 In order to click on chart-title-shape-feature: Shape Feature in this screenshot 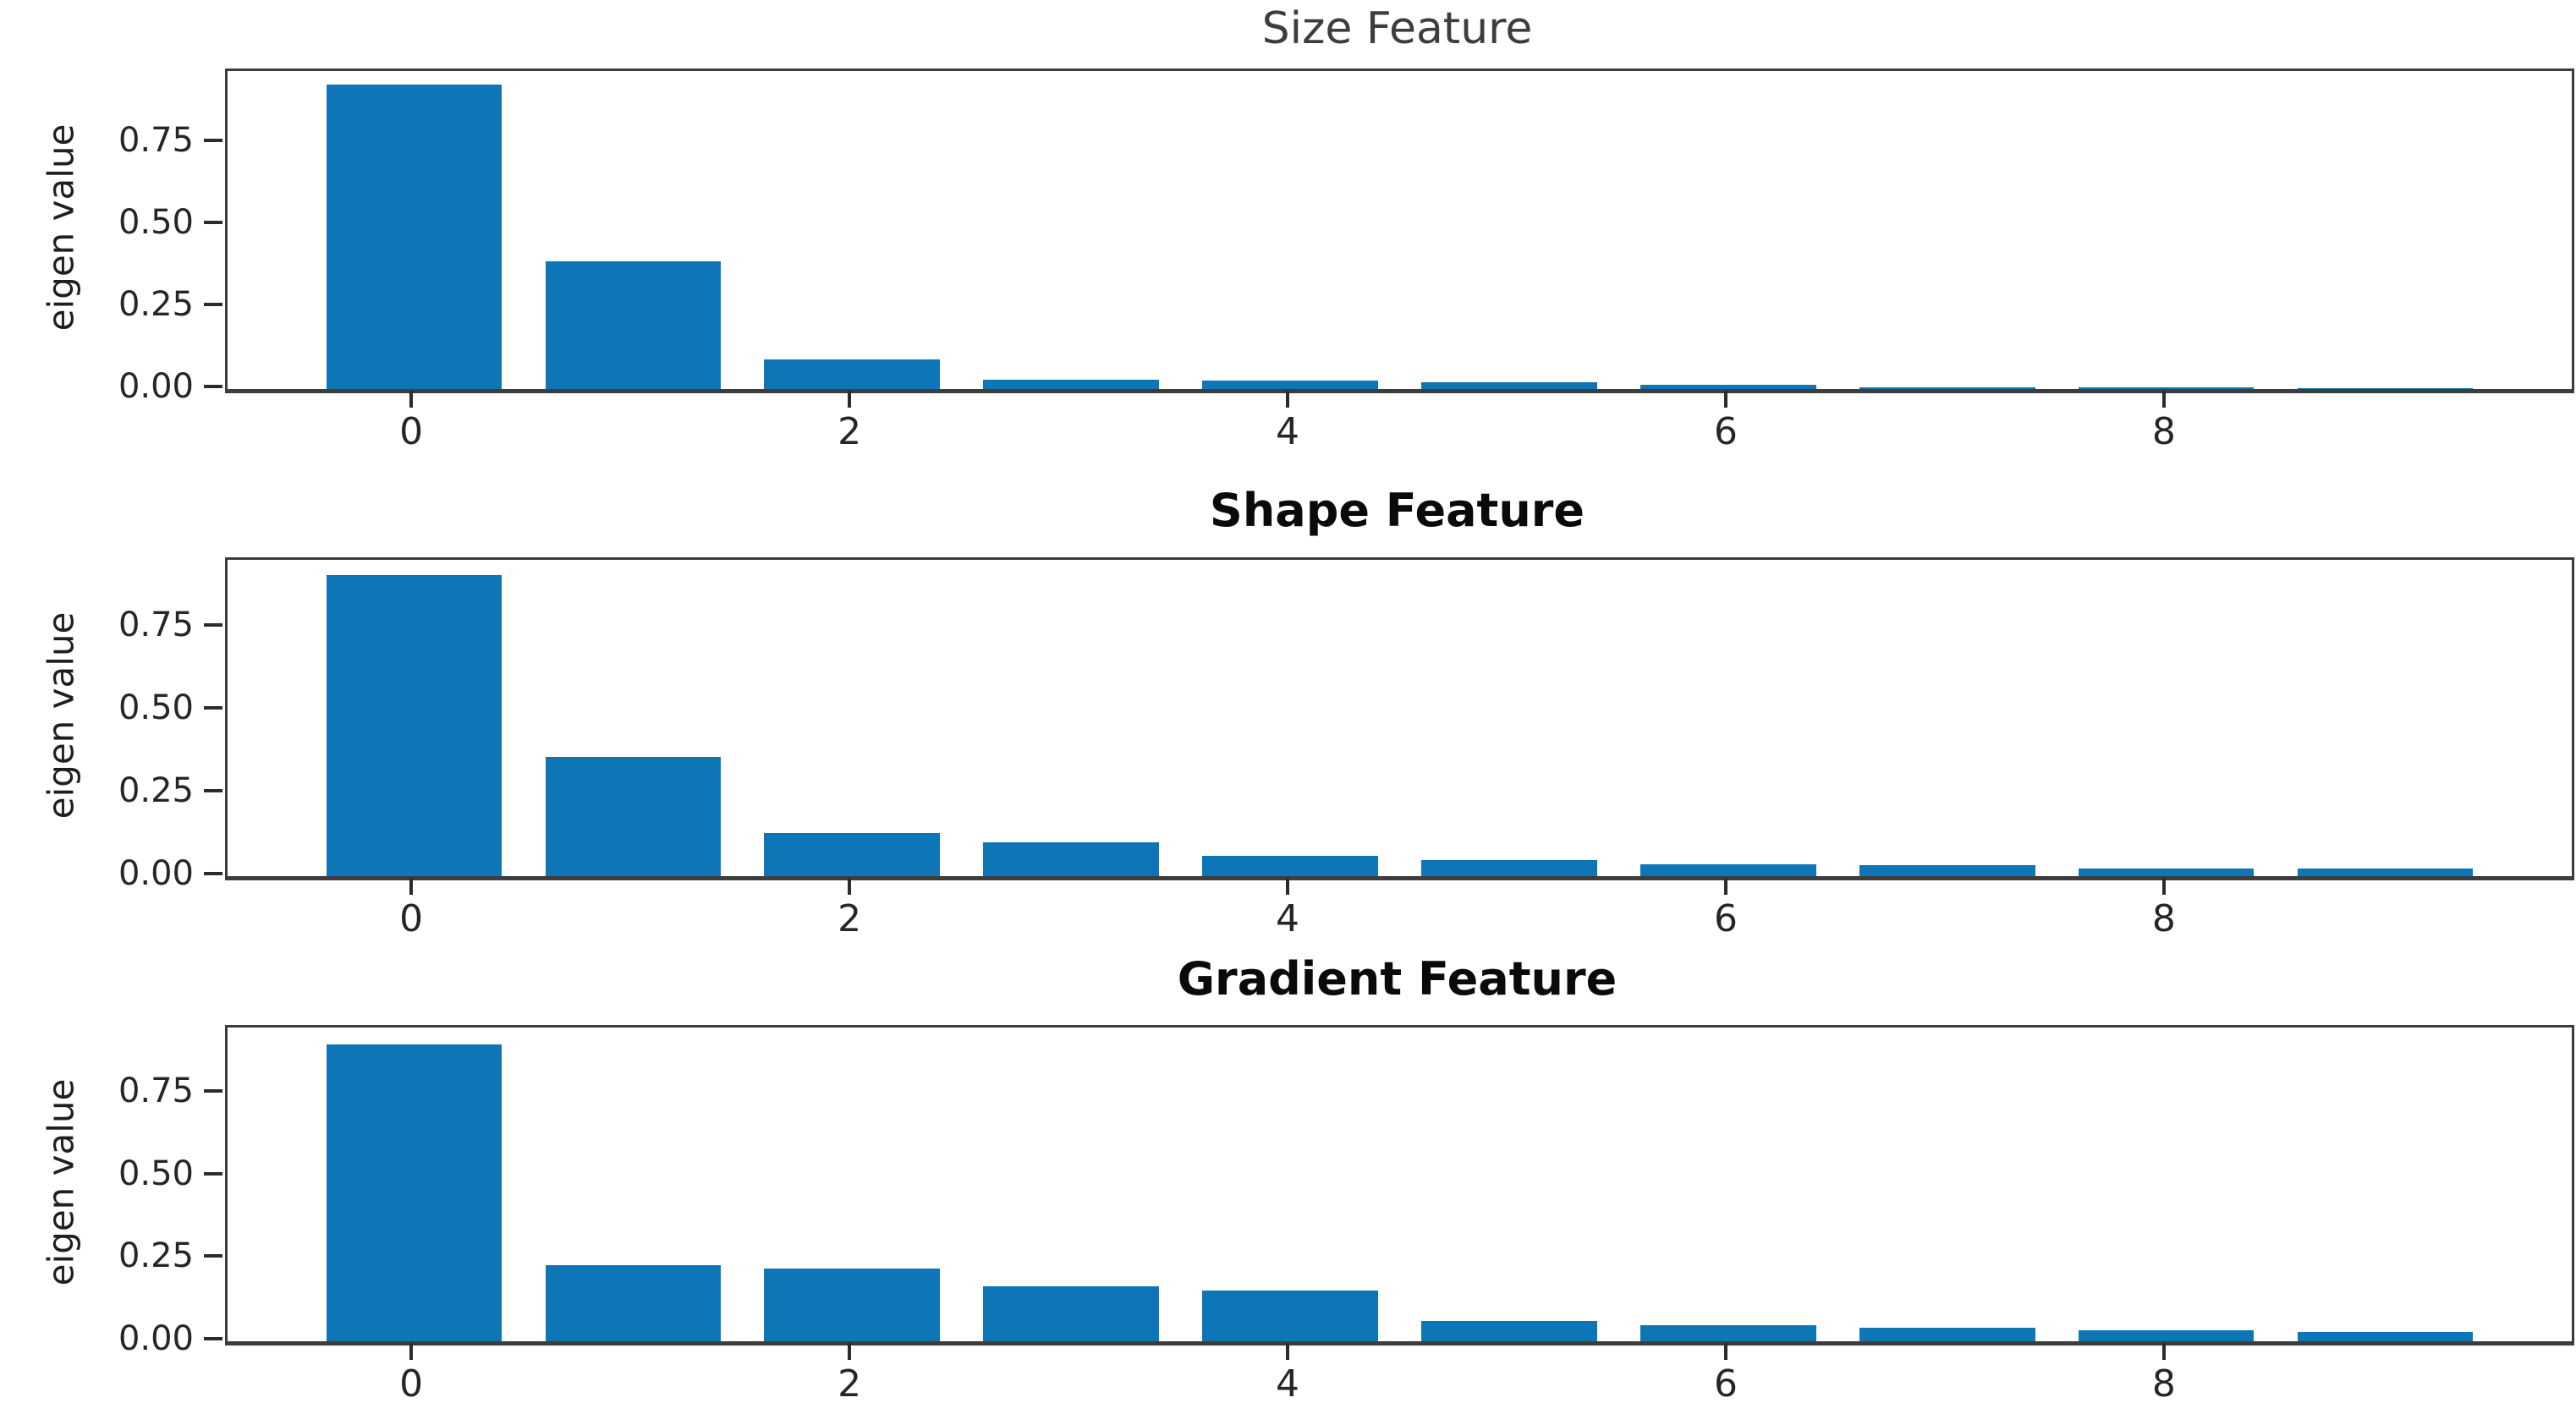, I will do `click(1397, 510)`.